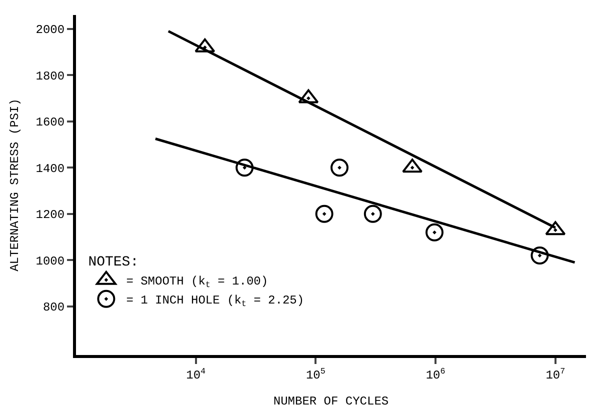  Describe the element at coordinates (50, 30) in the screenshot. I see `y-tick-label: 2000` at that location.